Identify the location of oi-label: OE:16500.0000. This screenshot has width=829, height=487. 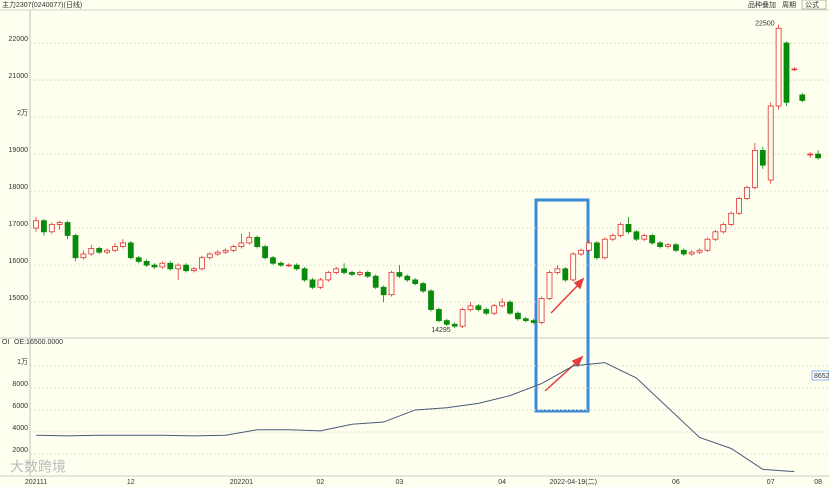
(38, 342).